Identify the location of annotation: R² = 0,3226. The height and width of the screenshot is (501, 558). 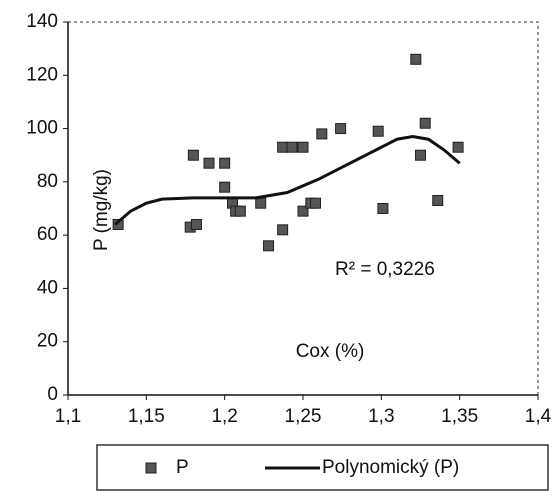
(385, 269).